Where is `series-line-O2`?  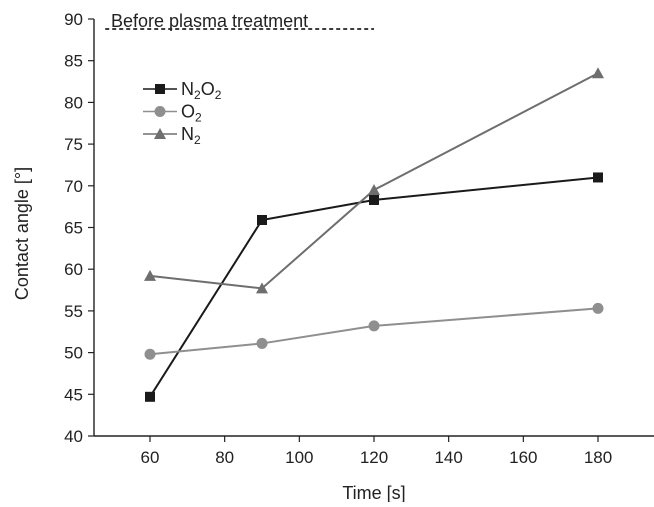
series-line-O2 is located at coordinates (374, 331).